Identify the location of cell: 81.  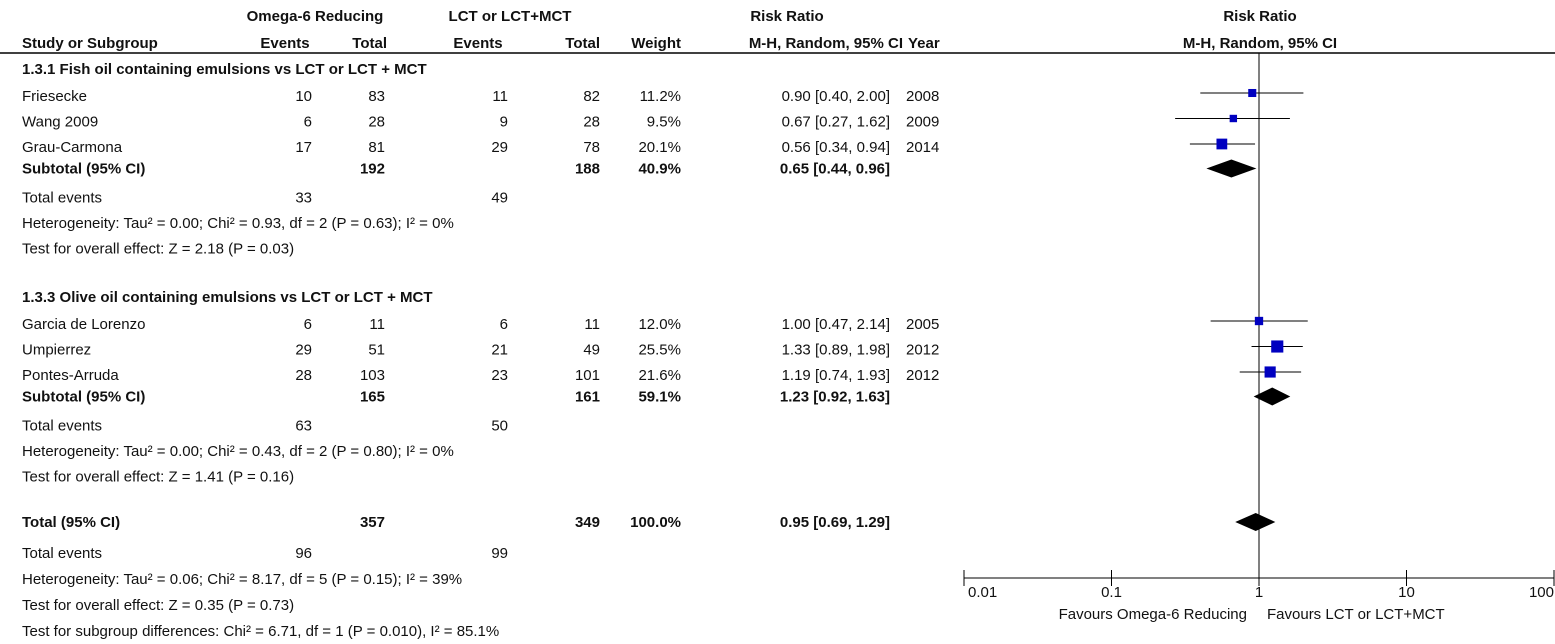
(376, 147).